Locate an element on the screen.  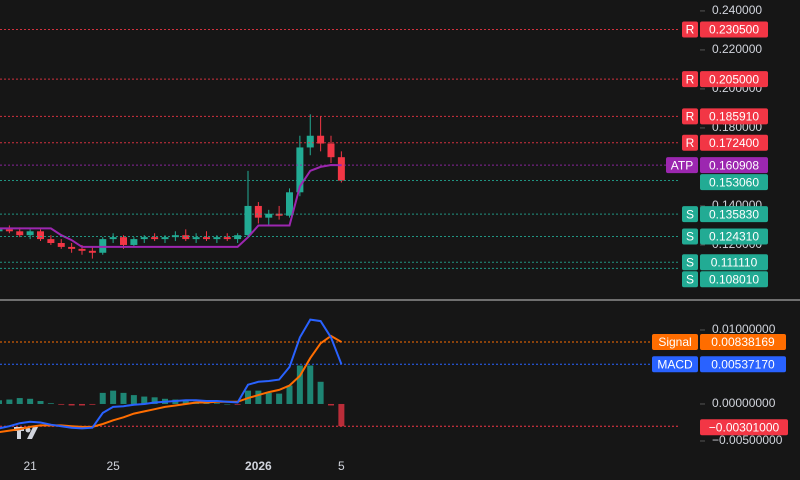
y-tick-label: 0.240000 is located at coordinates (737, 10).